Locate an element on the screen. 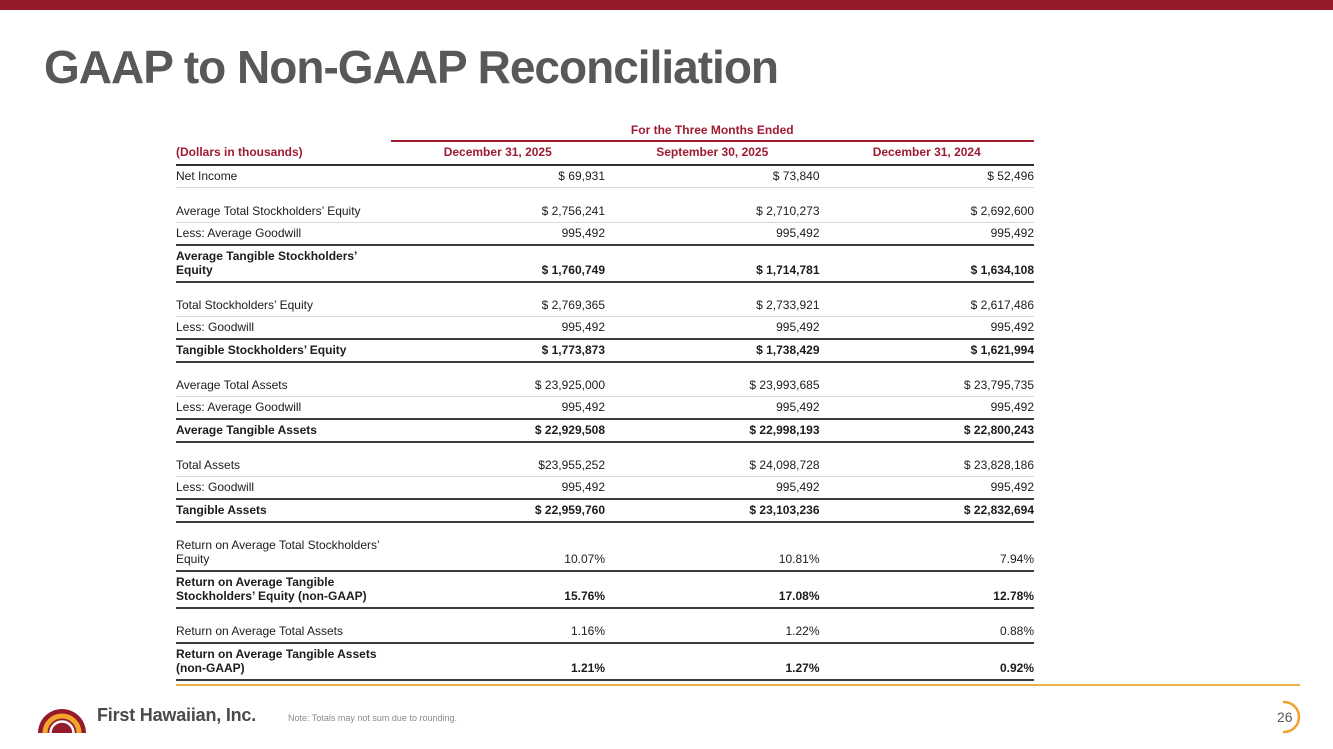 The width and height of the screenshot is (1333, 749). value-cell: $ 24,098,728 is located at coordinates (712, 465).